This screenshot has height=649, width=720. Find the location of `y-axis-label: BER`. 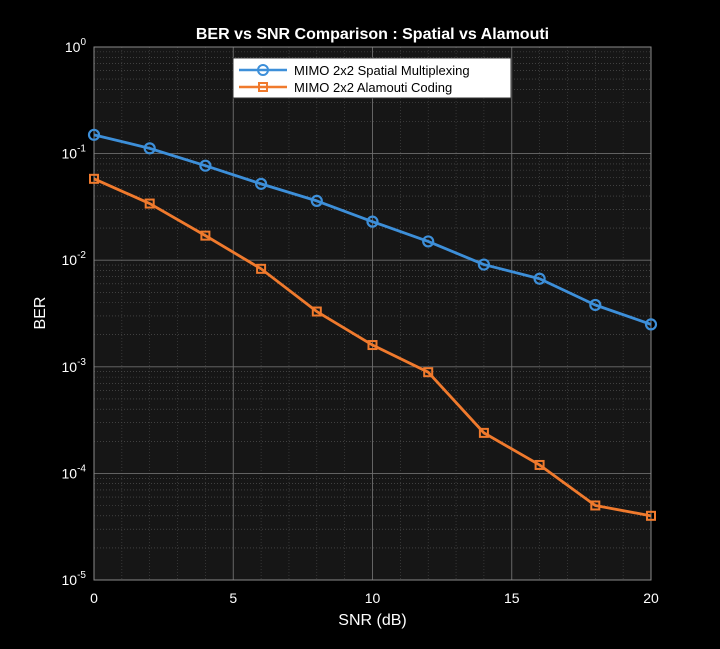

y-axis-label: BER is located at coordinates (40, 313).